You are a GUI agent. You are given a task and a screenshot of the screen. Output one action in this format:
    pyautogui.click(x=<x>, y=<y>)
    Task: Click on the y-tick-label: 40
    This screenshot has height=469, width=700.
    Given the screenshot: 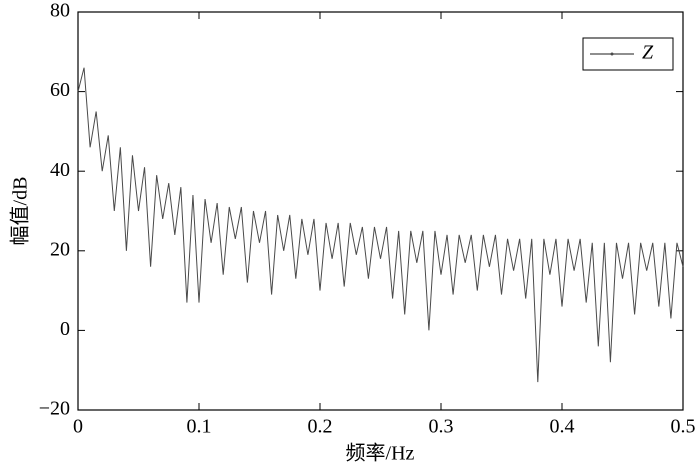 What is the action you would take?
    pyautogui.click(x=60, y=170)
    